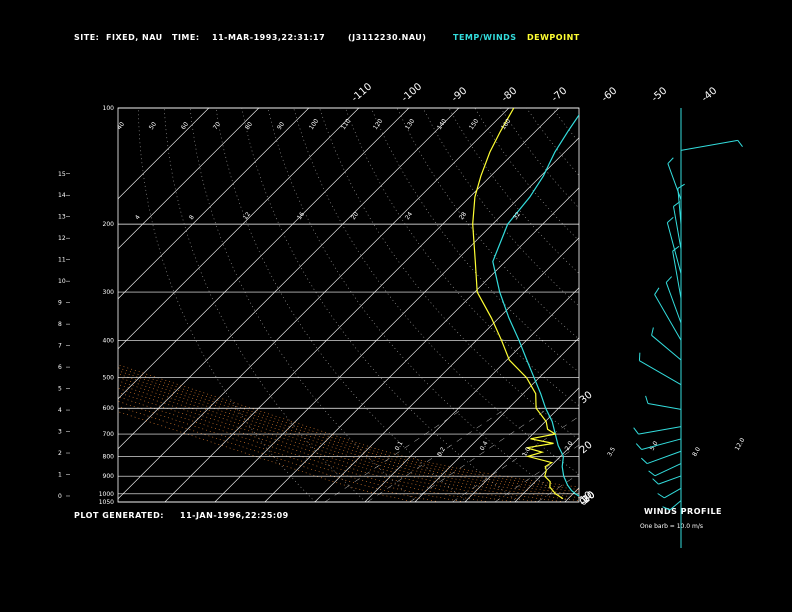 This screenshot has height=612, width=792. Describe the element at coordinates (268, 37) in the screenshot. I see `time-value: 11-MAR-1993,22:31:17` at that location.